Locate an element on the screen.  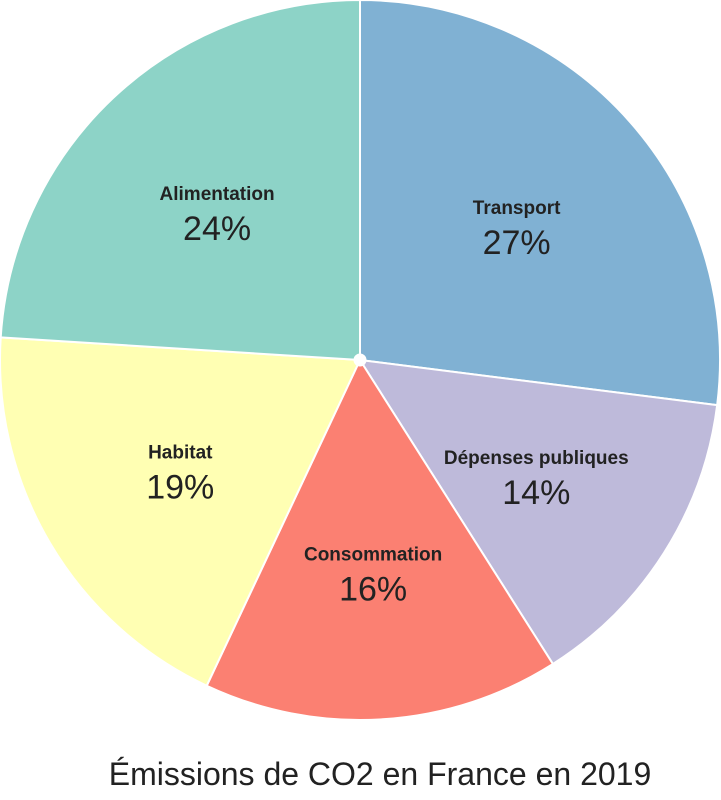
slice-value-transport: 27% is located at coordinates (517, 243).